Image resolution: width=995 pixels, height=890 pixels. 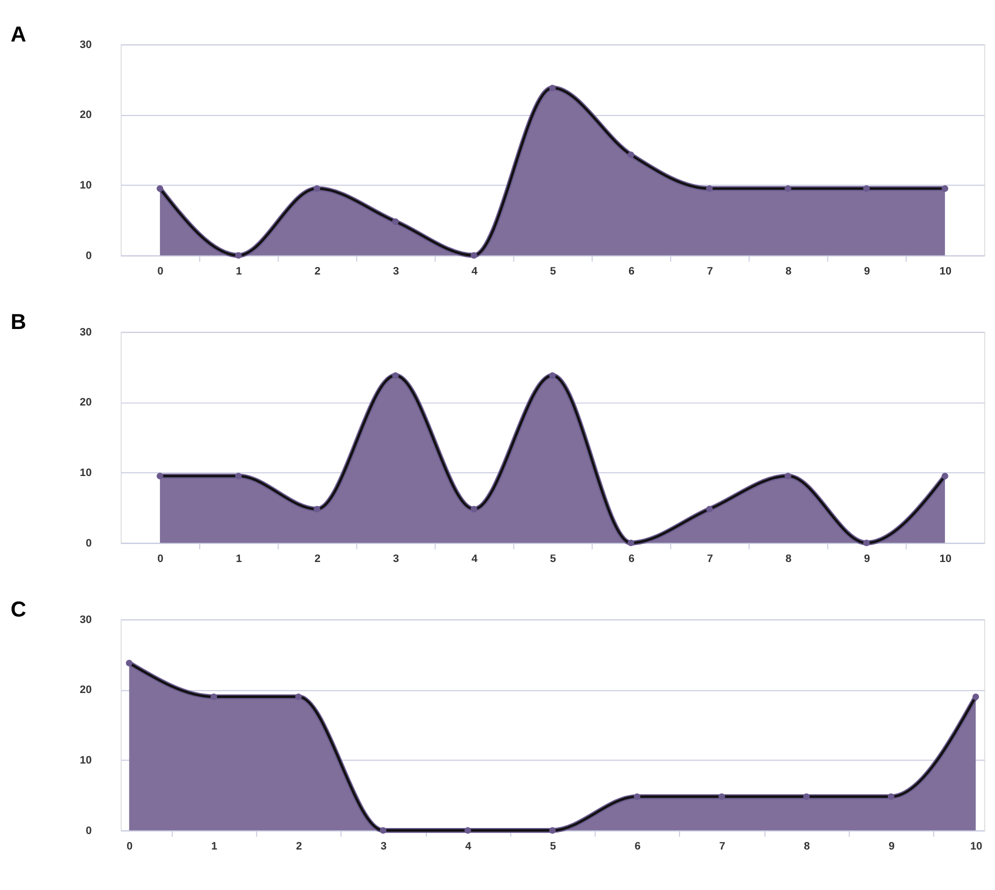 What do you see at coordinates (18, 33) in the screenshot?
I see `chart-title: A` at bounding box center [18, 33].